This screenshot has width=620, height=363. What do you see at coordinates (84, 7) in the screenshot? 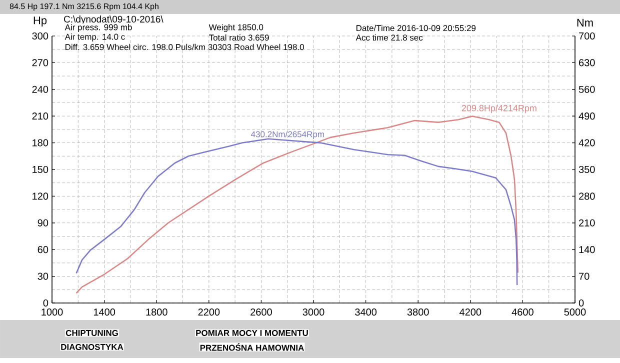
I see `chart-subtitle: 84.5 Hp 197.1 Nm 3215.6 Rpm 104.4 Kph` at bounding box center [84, 7].